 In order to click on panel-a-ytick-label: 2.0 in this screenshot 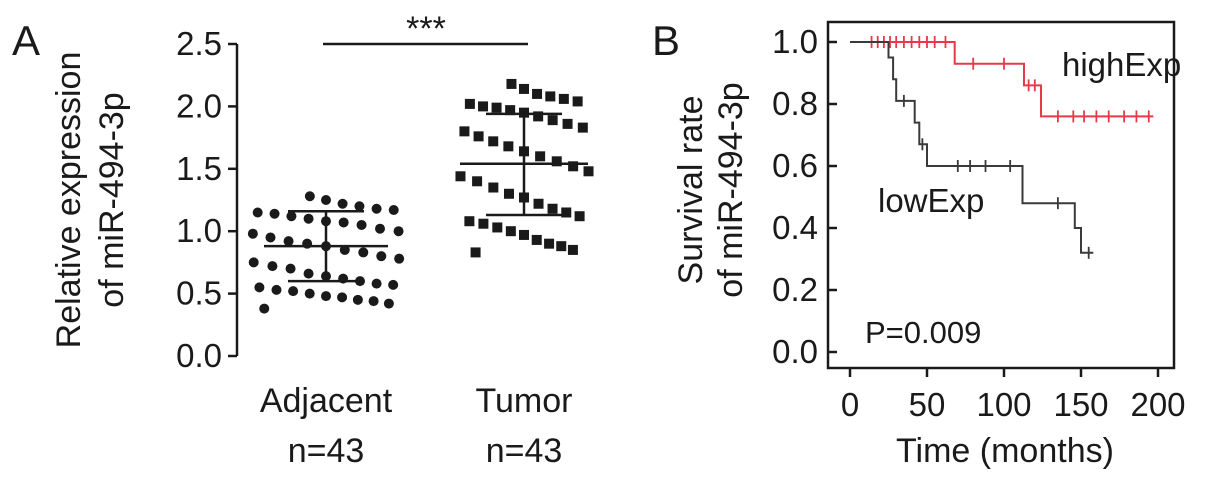, I will do `click(199, 105)`.